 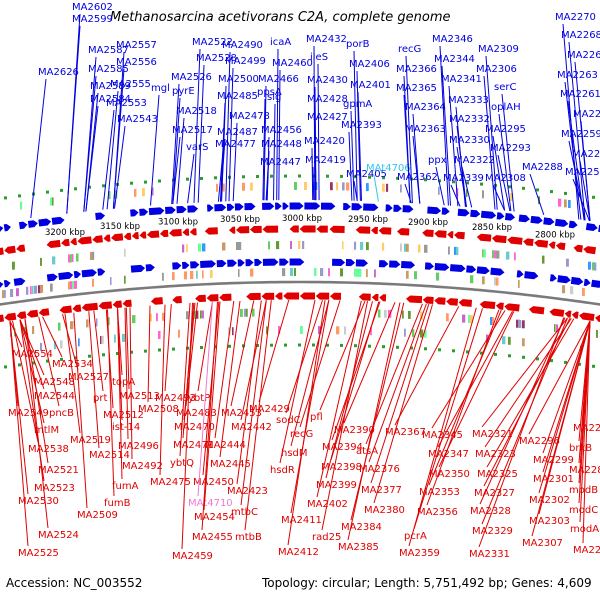 What do you see at coordinates (326, 39) in the screenshot?
I see `forward-gene-label: MA2432` at bounding box center [326, 39].